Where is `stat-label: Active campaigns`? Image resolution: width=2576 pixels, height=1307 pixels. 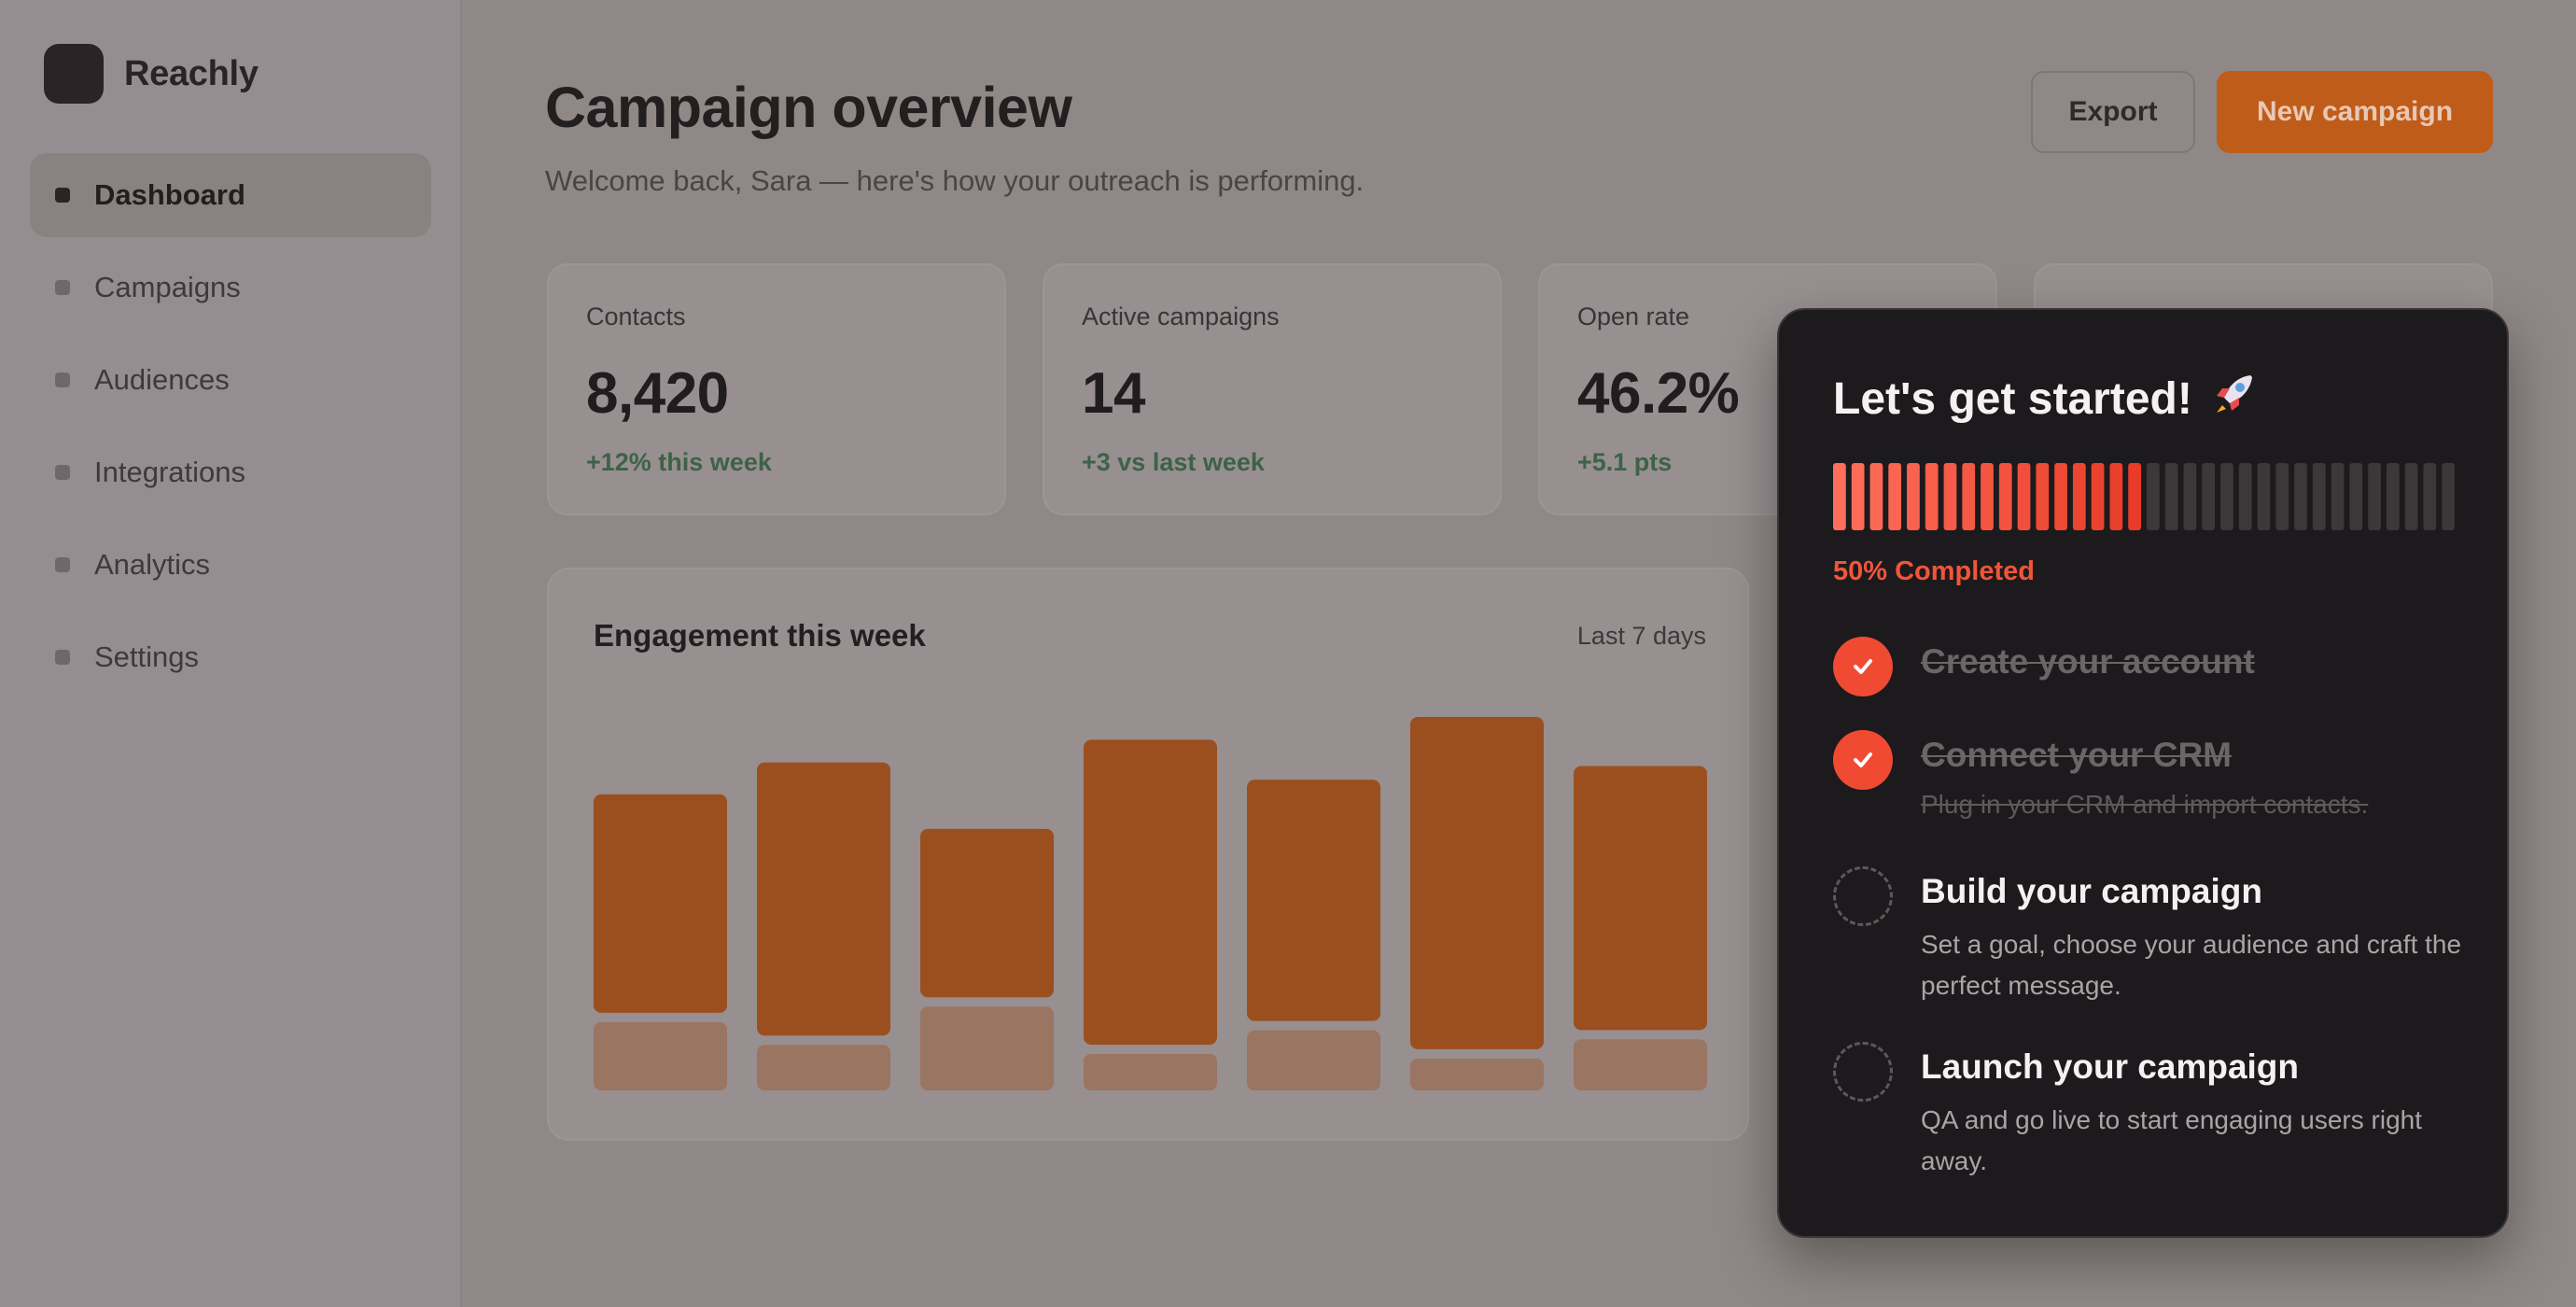 stat-label: Active campaigns is located at coordinates (1181, 316).